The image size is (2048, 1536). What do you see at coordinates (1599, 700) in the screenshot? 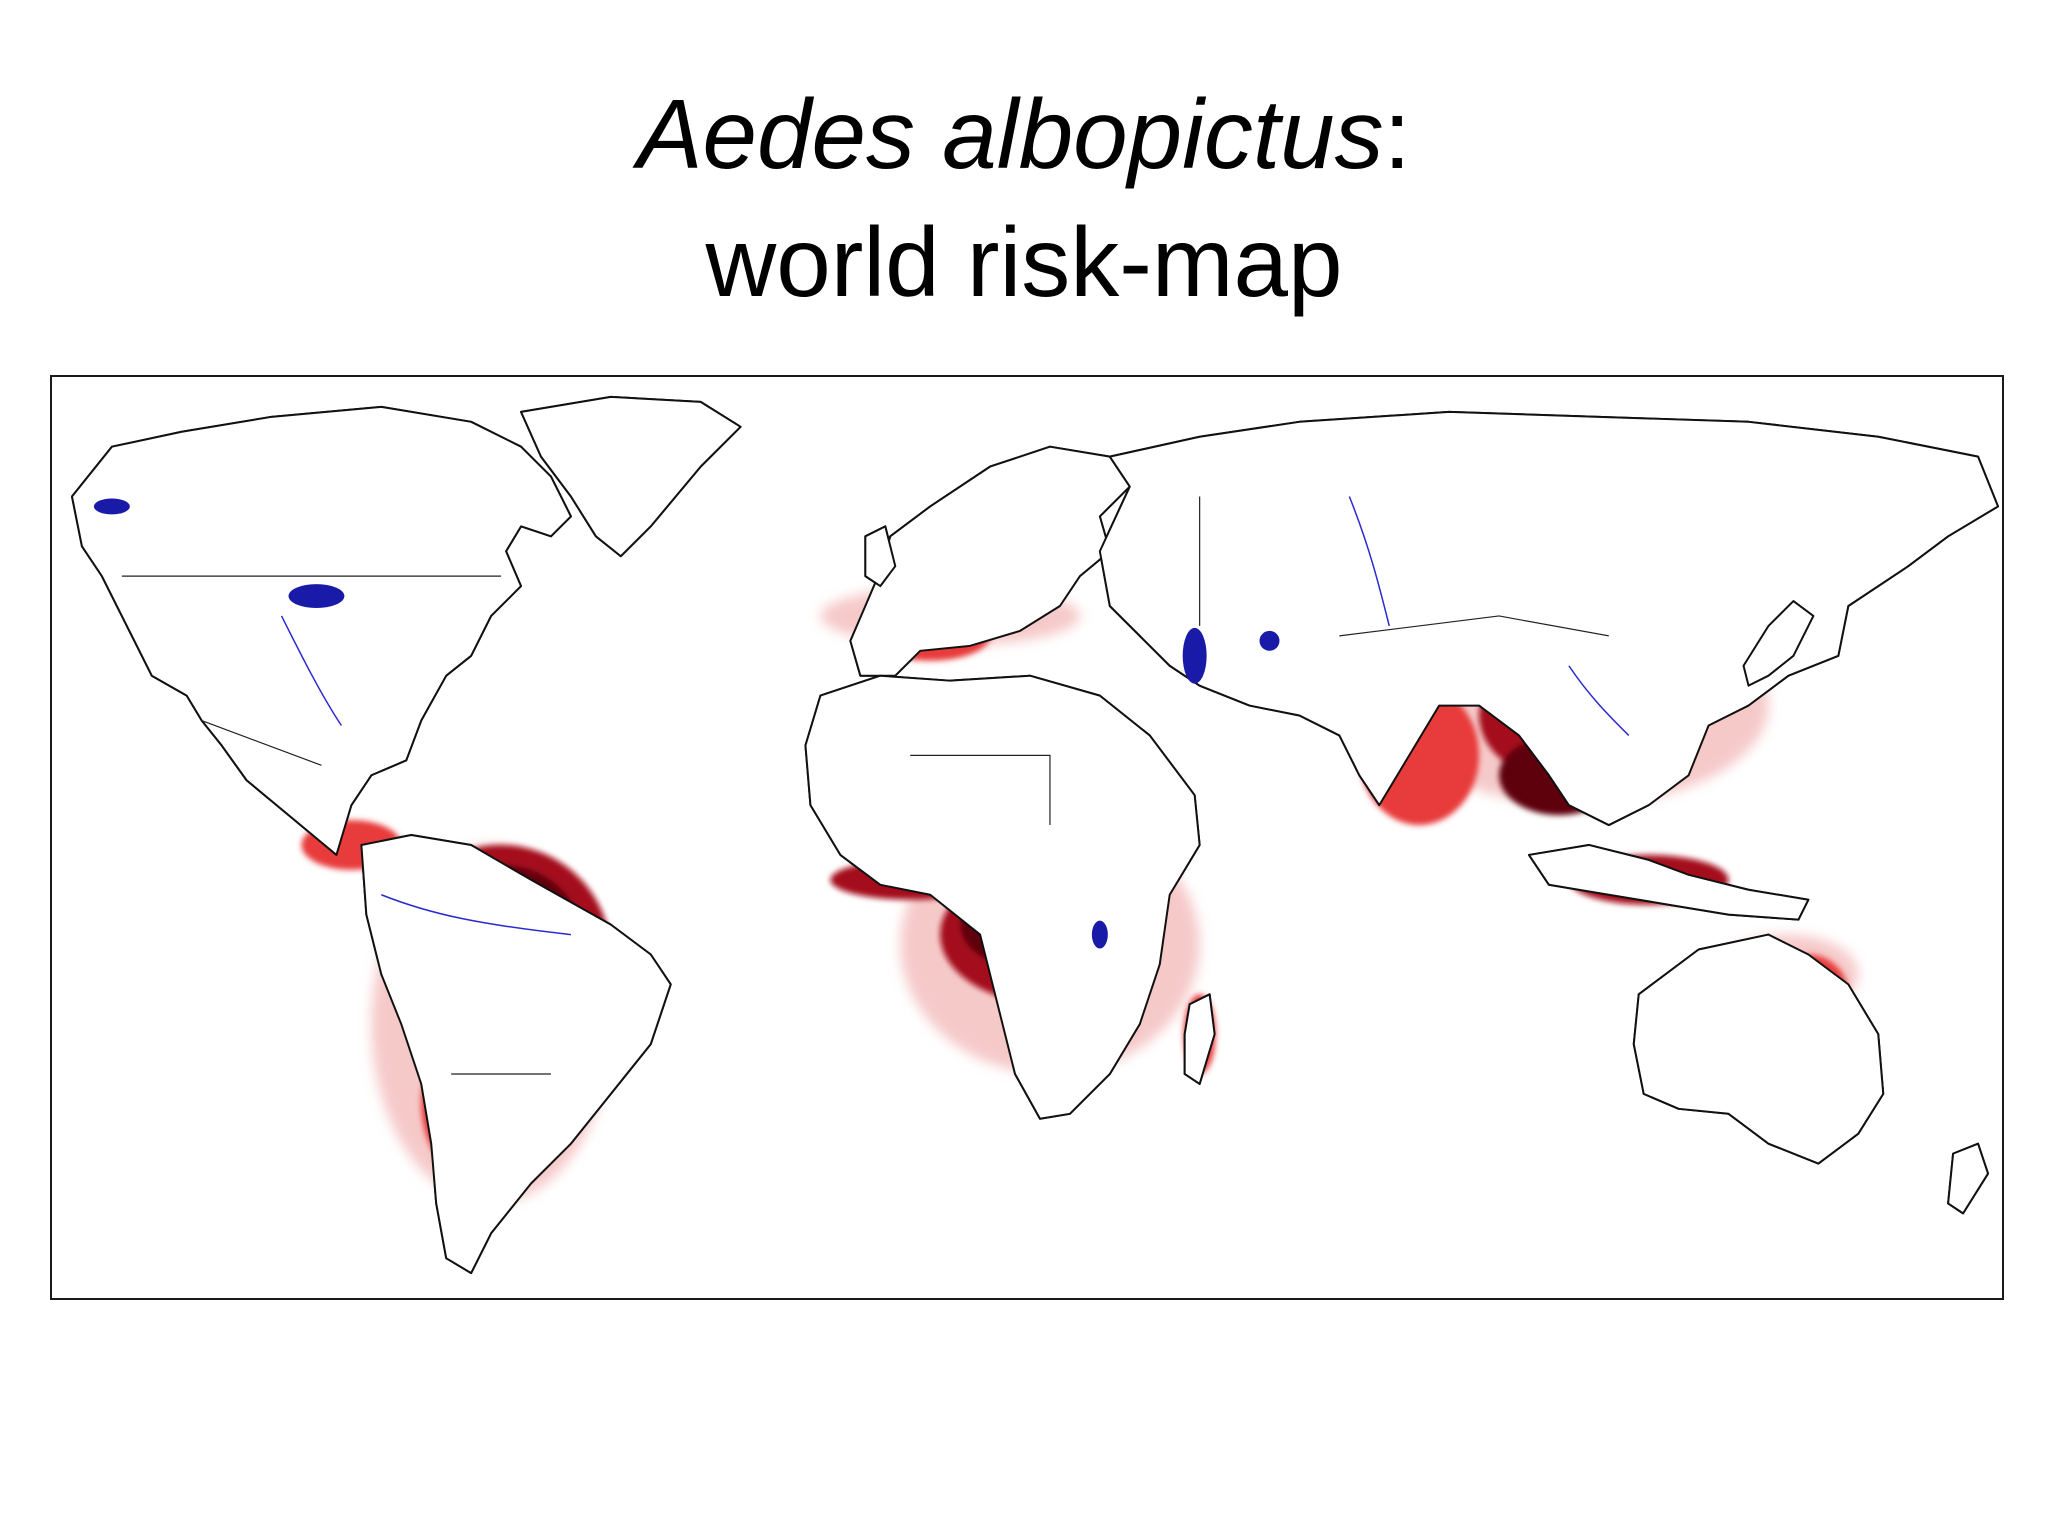
I see `yangtze-river` at bounding box center [1599, 700].